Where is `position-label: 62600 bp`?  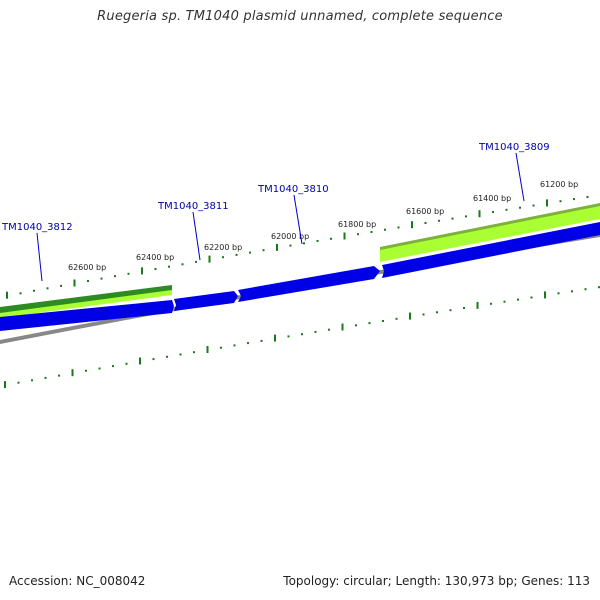 position-label: 62600 bp is located at coordinates (87, 267).